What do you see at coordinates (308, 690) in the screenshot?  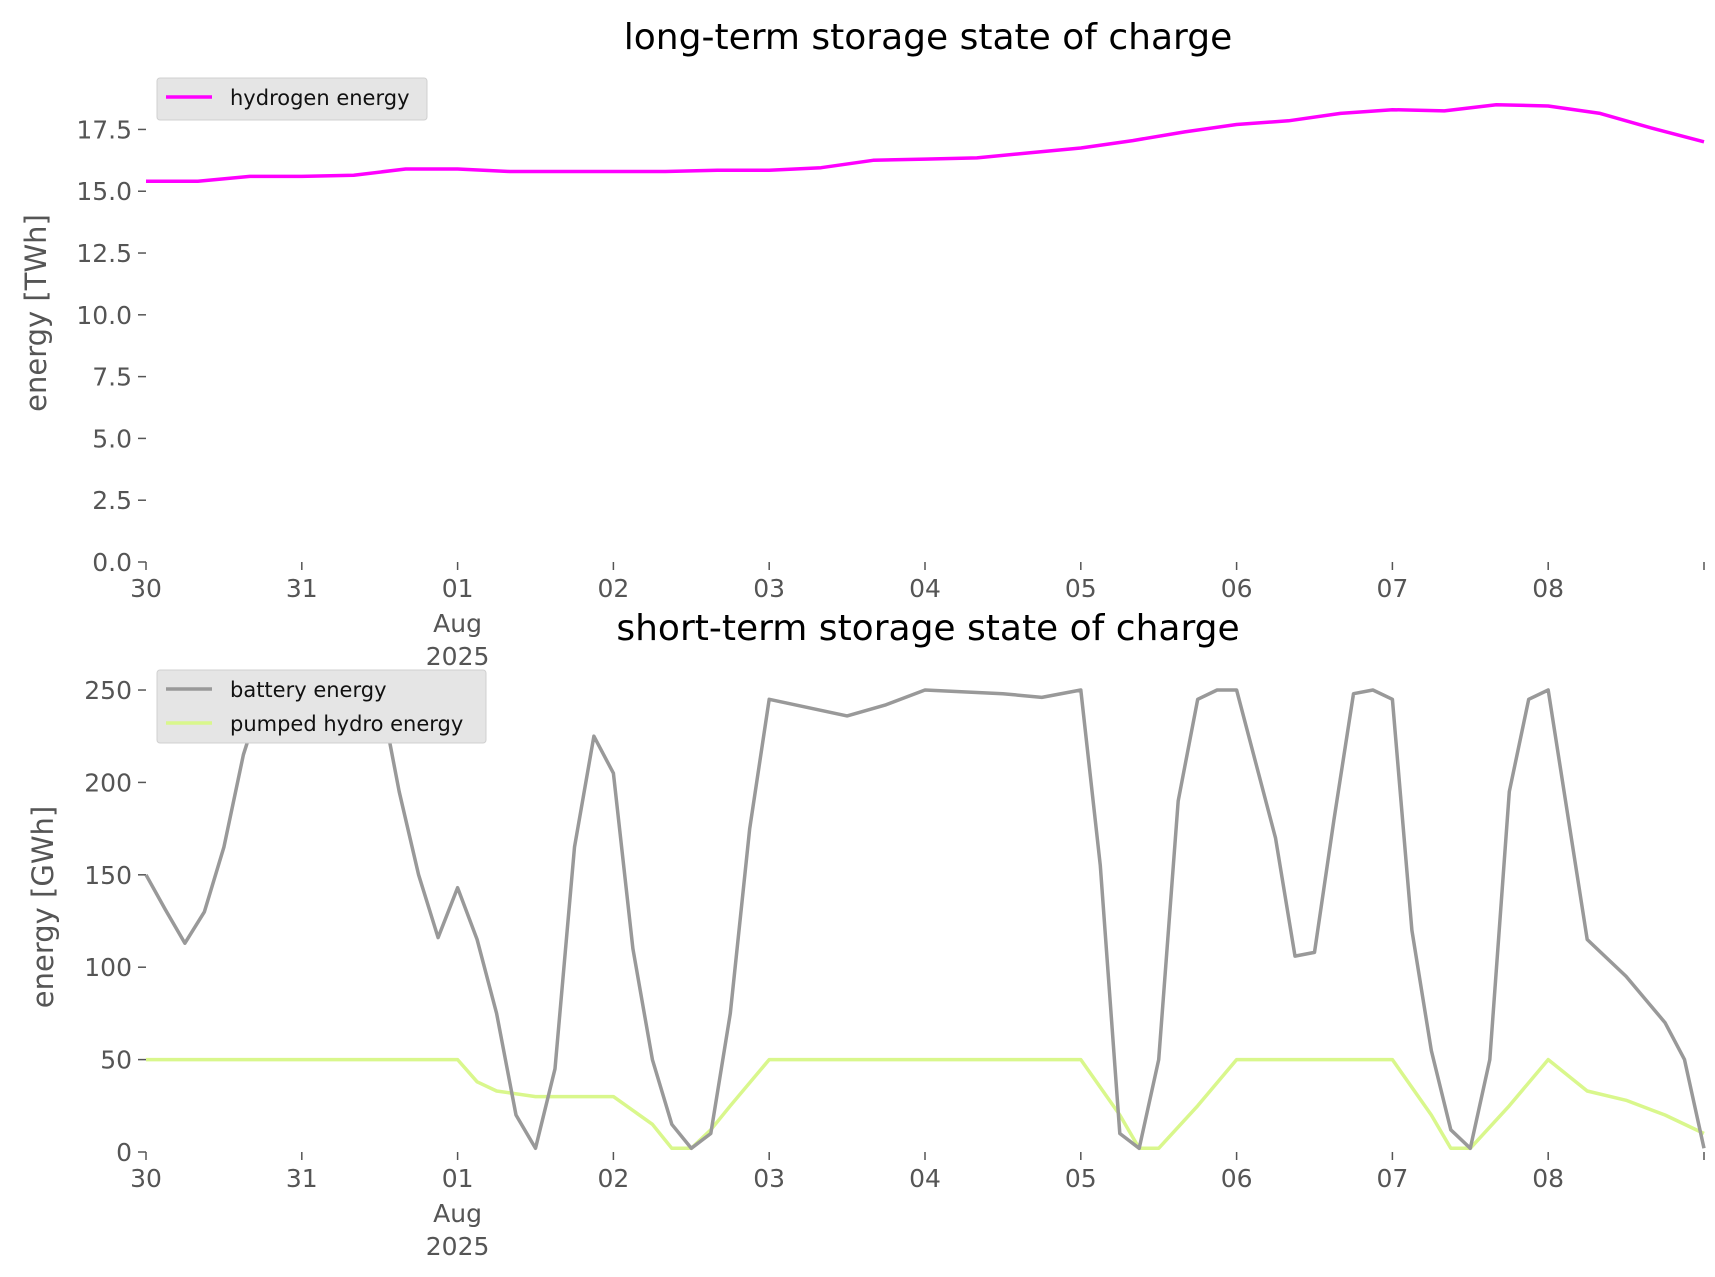 I see `legend-label-battery-energy: battery energy` at bounding box center [308, 690].